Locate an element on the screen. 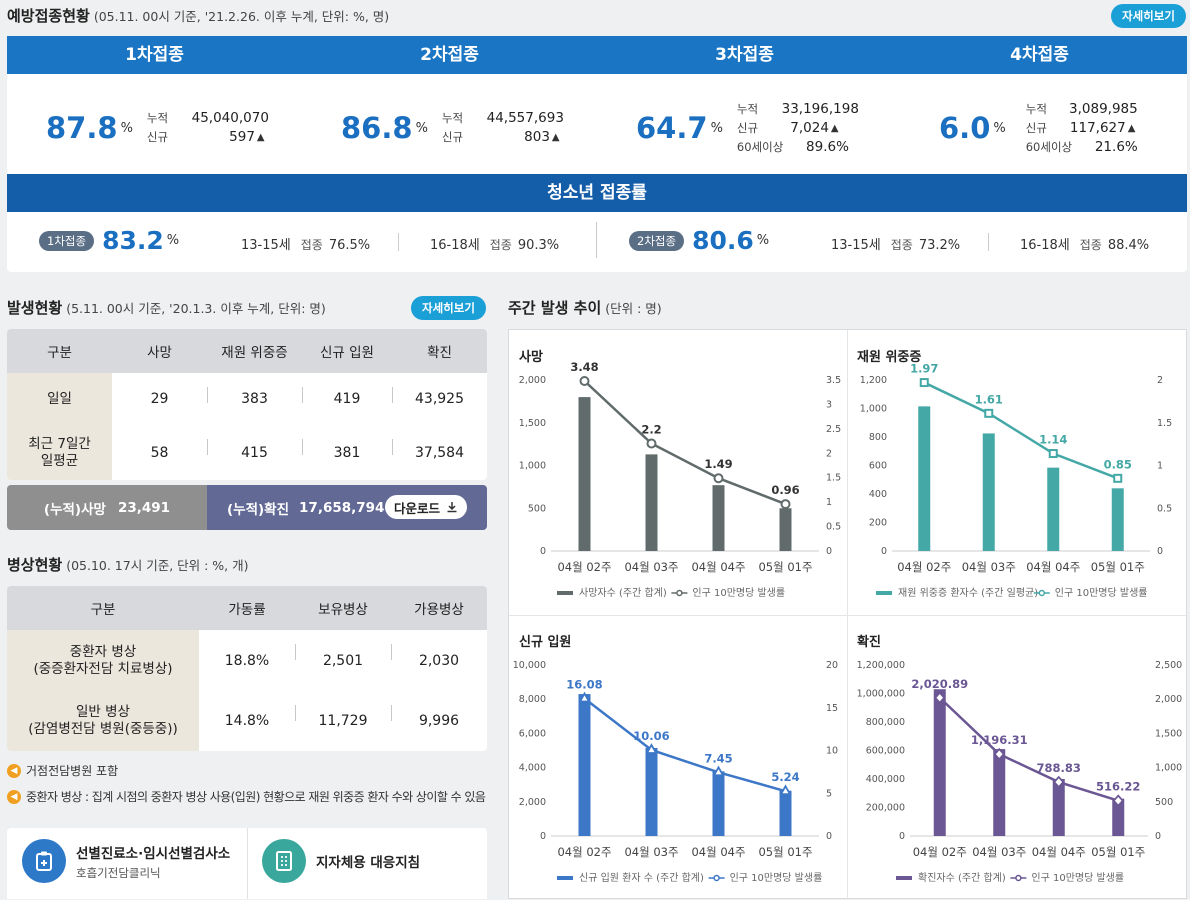 This screenshot has width=1190, height=900. value: 76.5% is located at coordinates (349, 245).